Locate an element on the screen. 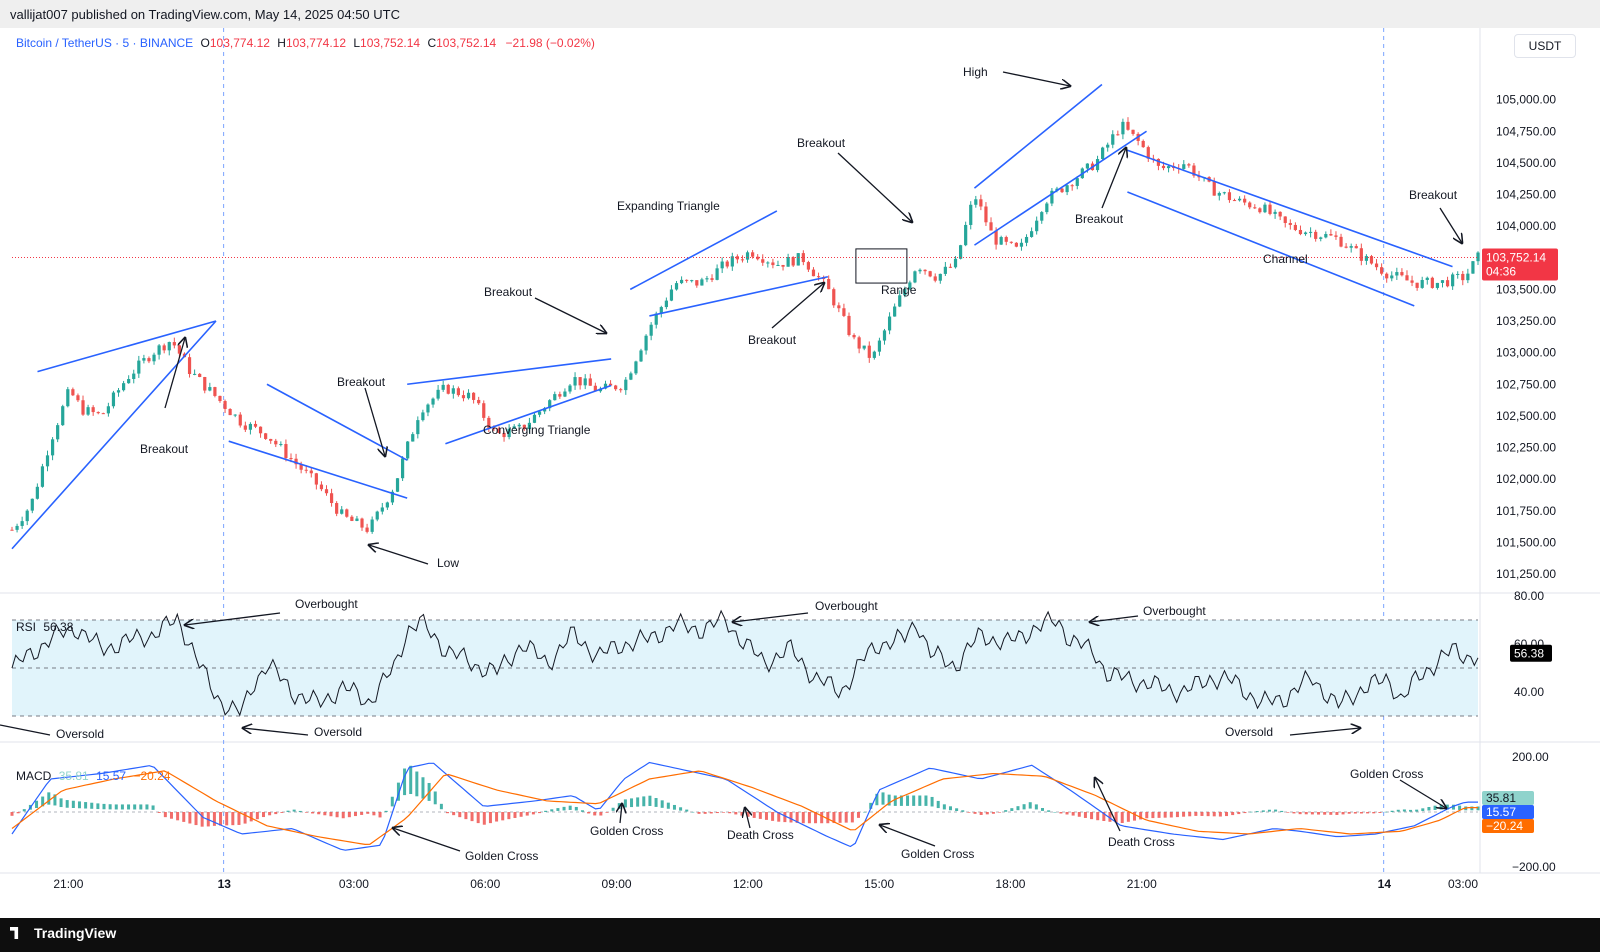 This screenshot has height=952, width=1600. falling-channel-lower is located at coordinates (1271, 249).